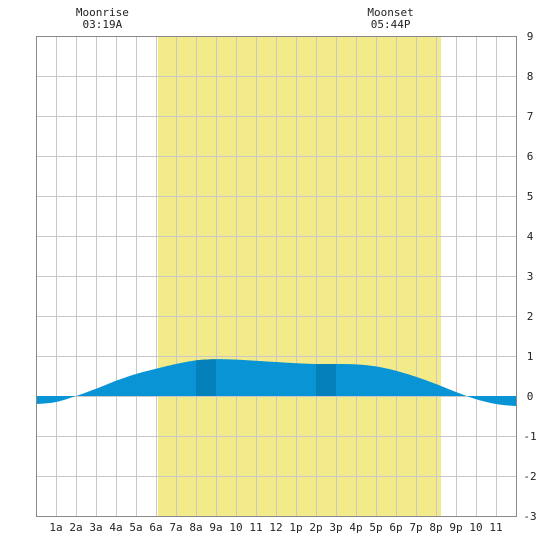  Describe the element at coordinates (115, 527) in the screenshot. I see `x-tick-label: 4a` at that location.